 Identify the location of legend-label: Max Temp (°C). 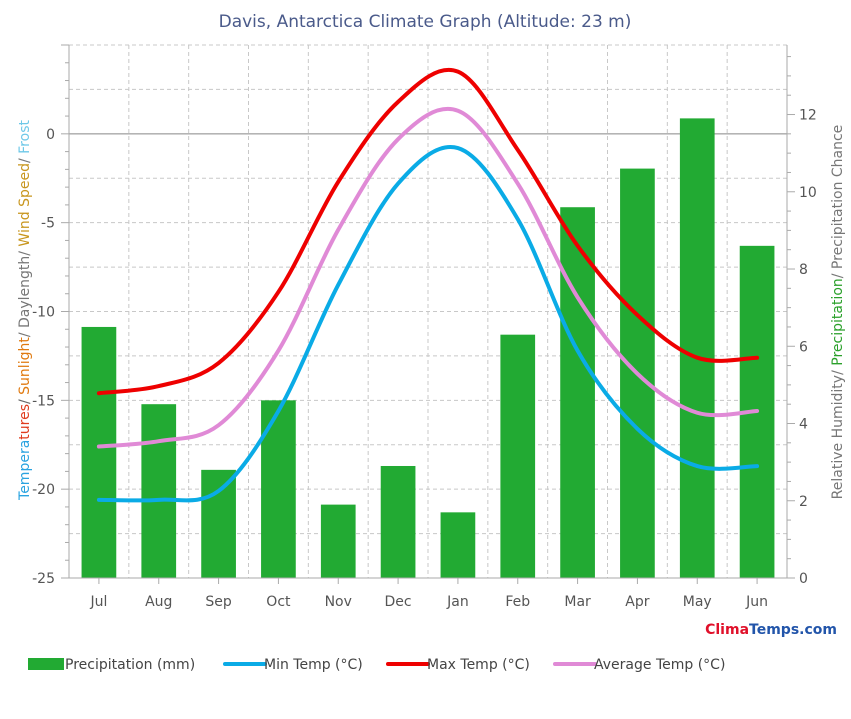
(478, 665).